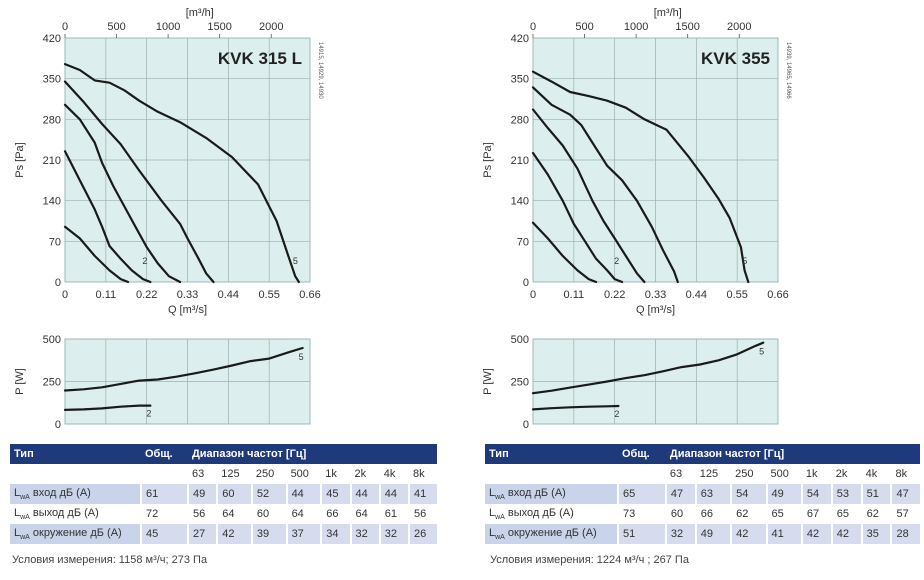 The height and width of the screenshot is (580, 924). What do you see at coordinates (75, 514) in the screenshot?
I see `row-label: LwA выход дБ (A)` at bounding box center [75, 514].